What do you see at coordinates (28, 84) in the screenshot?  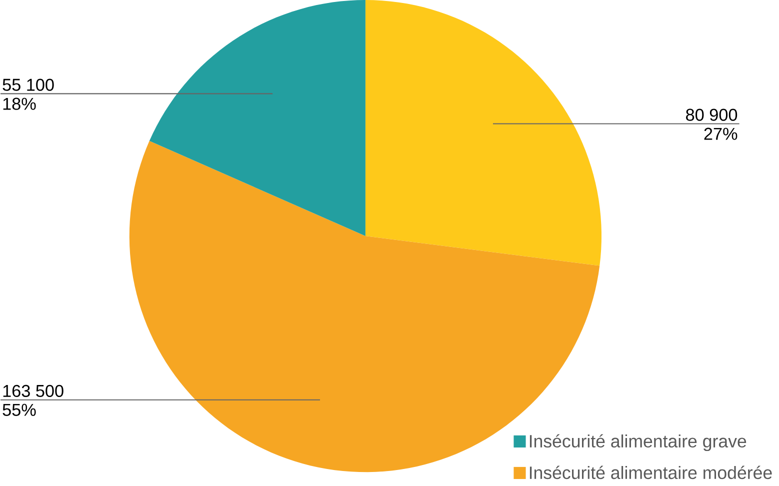 I see `data-label: 55 100` at bounding box center [28, 84].